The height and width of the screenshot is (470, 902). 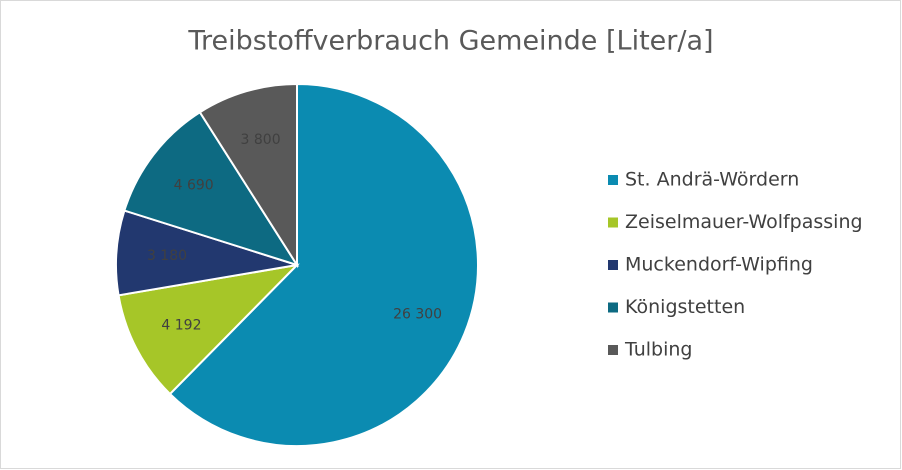 I want to click on data-label: 26 300, so click(x=417, y=314).